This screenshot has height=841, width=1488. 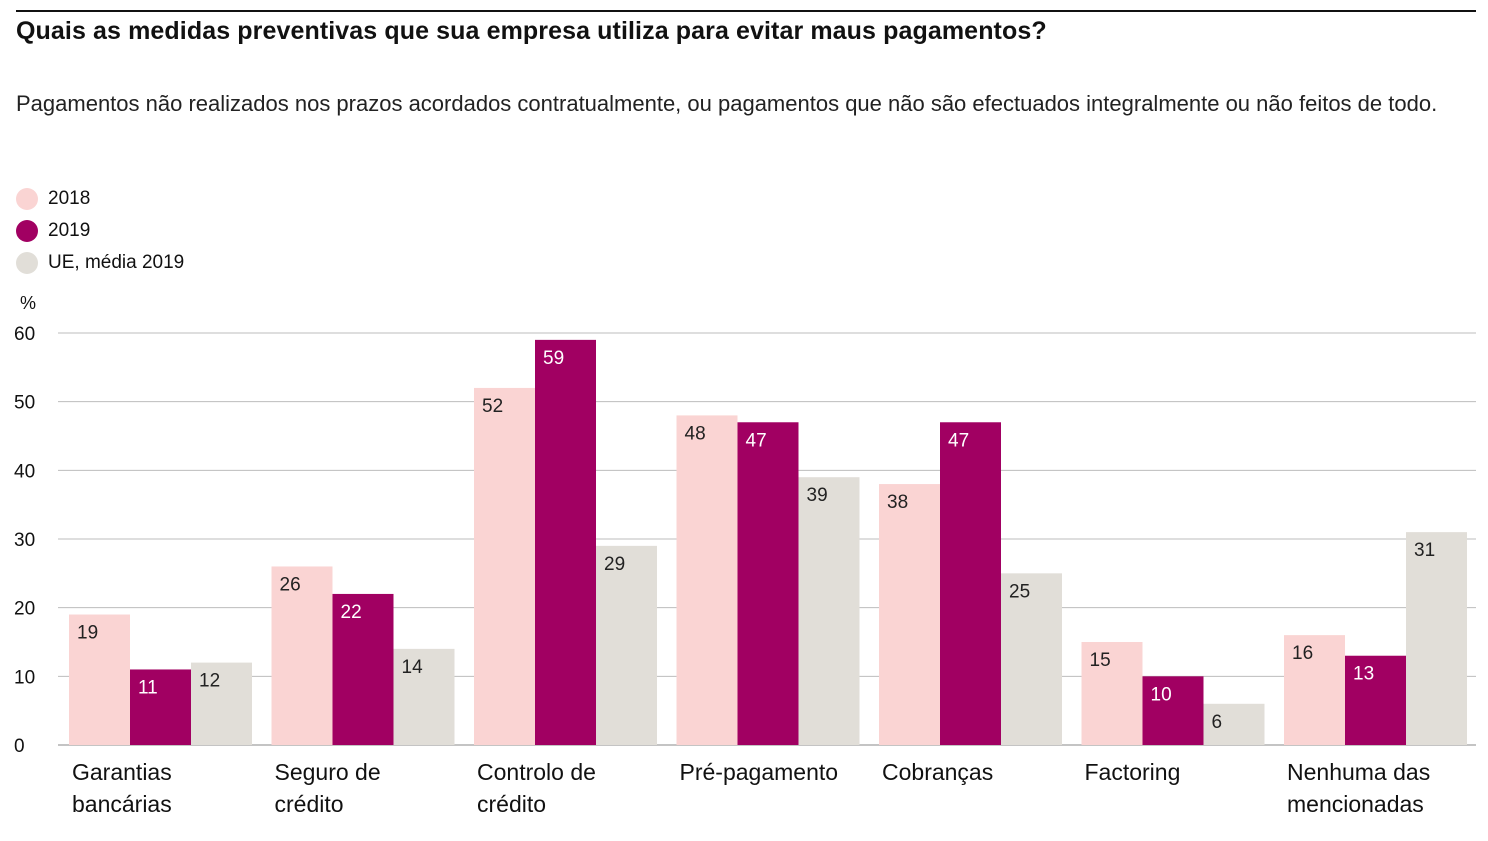 What do you see at coordinates (24, 403) in the screenshot?
I see `y-tick-label-50: 50` at bounding box center [24, 403].